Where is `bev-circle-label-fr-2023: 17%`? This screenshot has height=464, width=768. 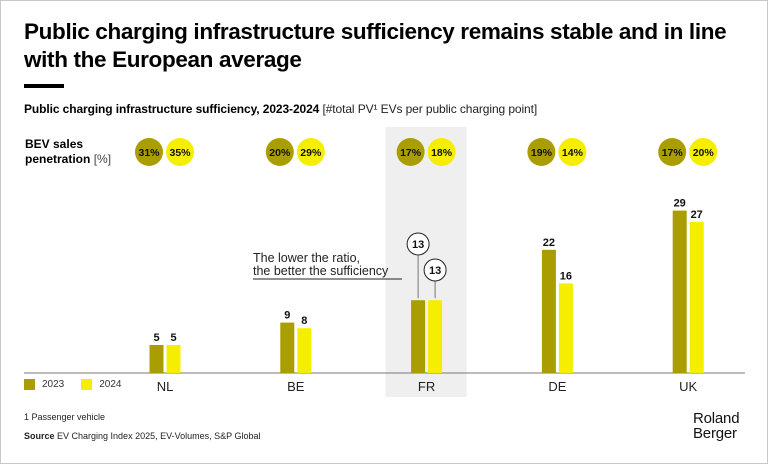 bev-circle-label-fr-2023: 17% is located at coordinates (411, 153).